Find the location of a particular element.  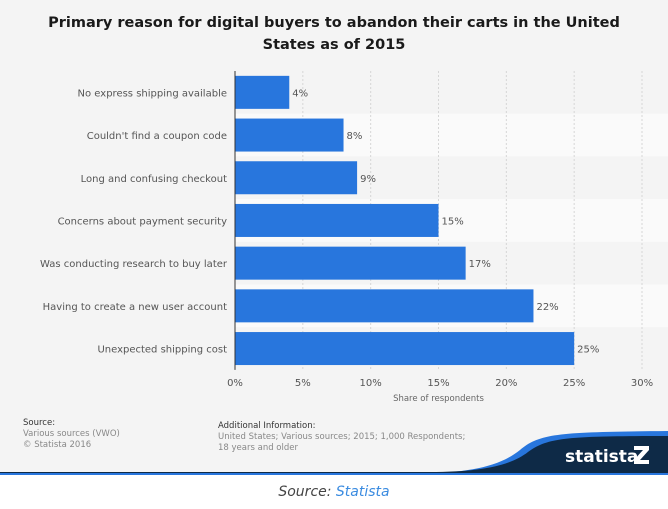

data-label: 8% is located at coordinates (355, 136).